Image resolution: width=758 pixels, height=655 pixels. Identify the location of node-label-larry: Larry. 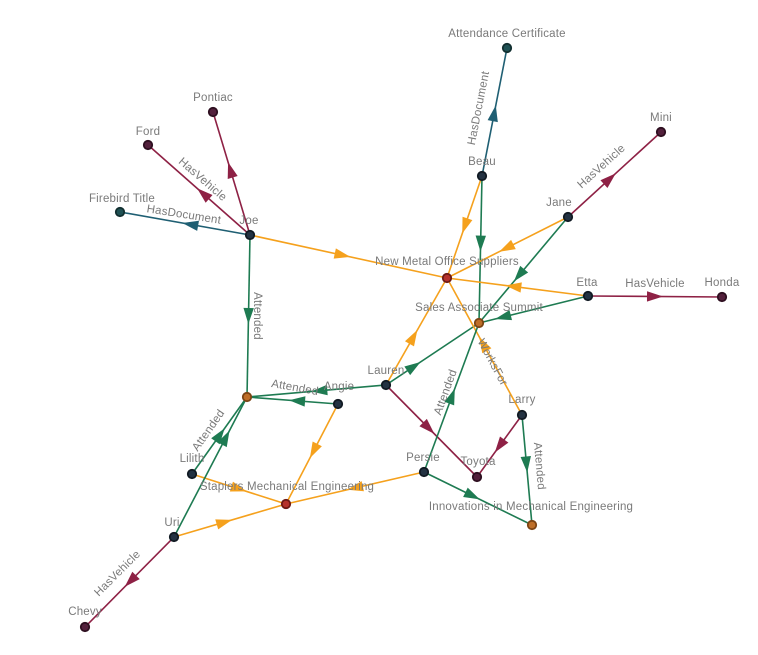
(521, 400).